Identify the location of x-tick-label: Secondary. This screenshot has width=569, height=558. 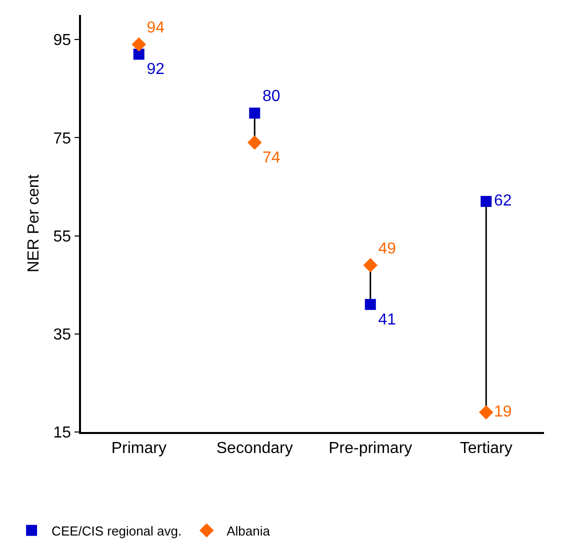
(254, 448).